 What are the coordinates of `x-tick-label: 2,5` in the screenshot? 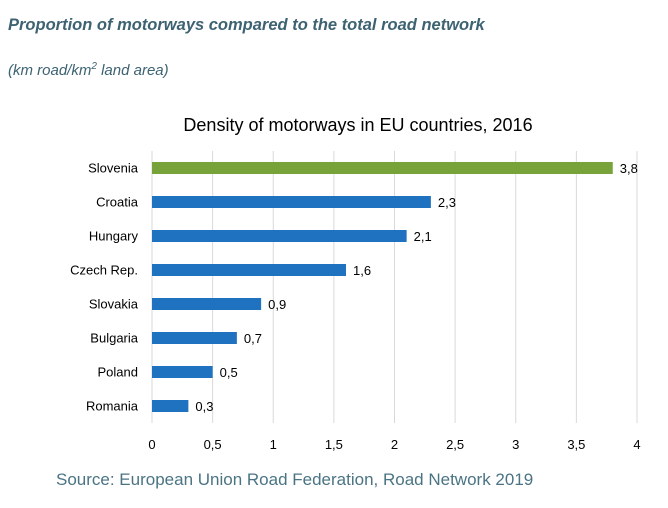 It's located at (455, 444).